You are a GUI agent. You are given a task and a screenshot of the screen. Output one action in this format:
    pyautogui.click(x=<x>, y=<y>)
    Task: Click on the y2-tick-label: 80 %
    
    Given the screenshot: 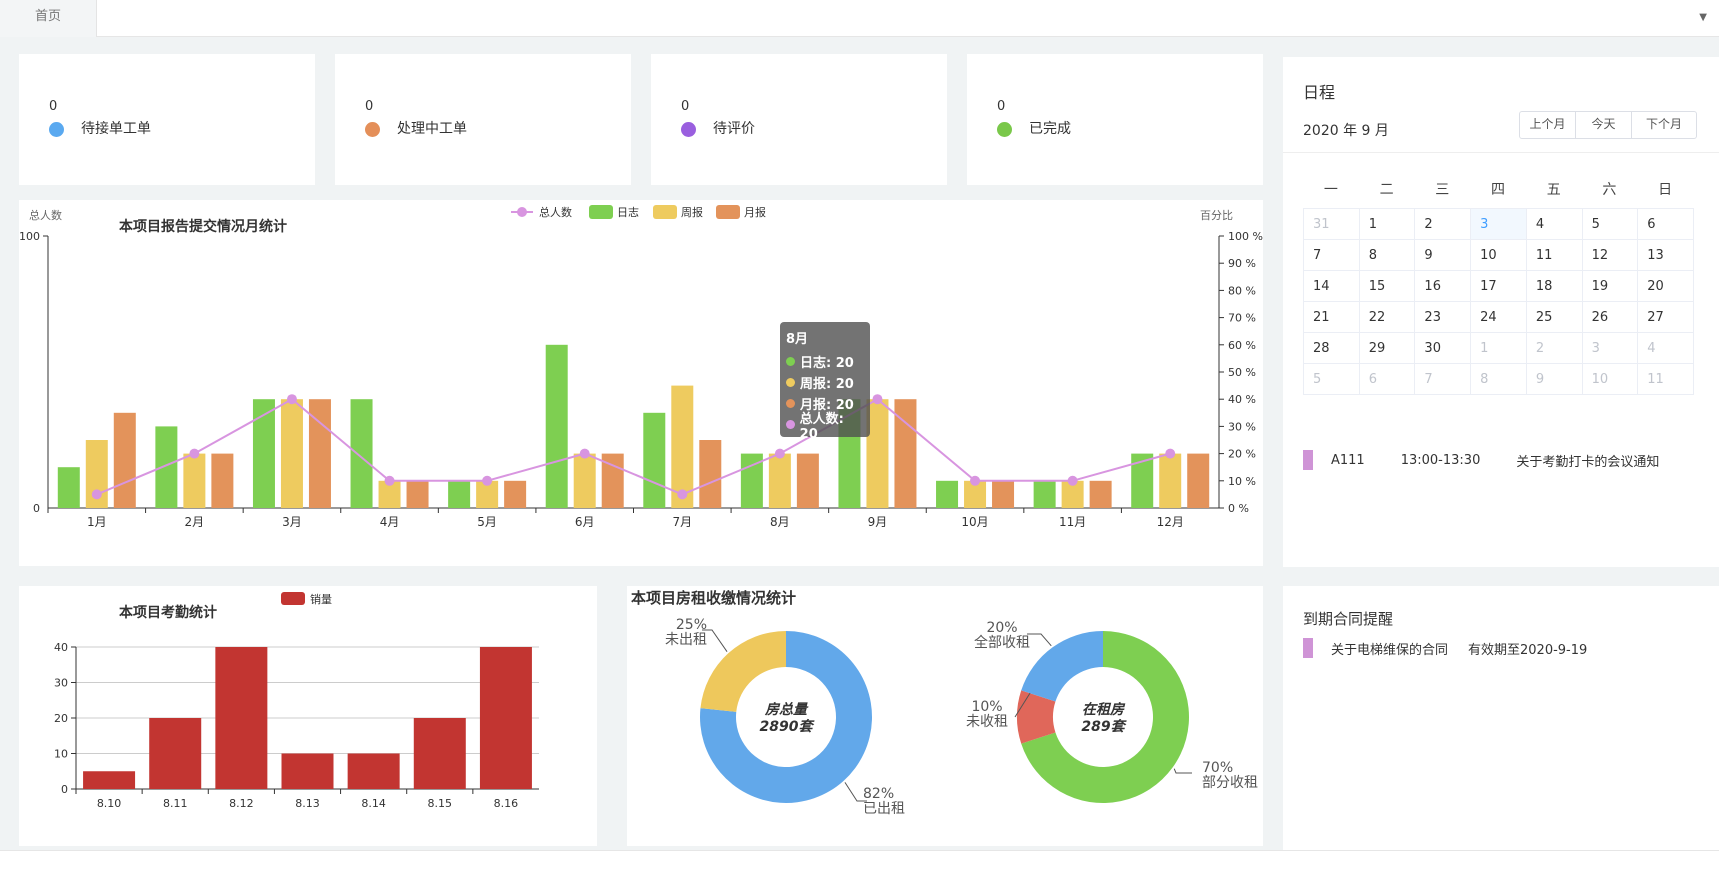 What is the action you would take?
    pyautogui.click(x=1242, y=290)
    